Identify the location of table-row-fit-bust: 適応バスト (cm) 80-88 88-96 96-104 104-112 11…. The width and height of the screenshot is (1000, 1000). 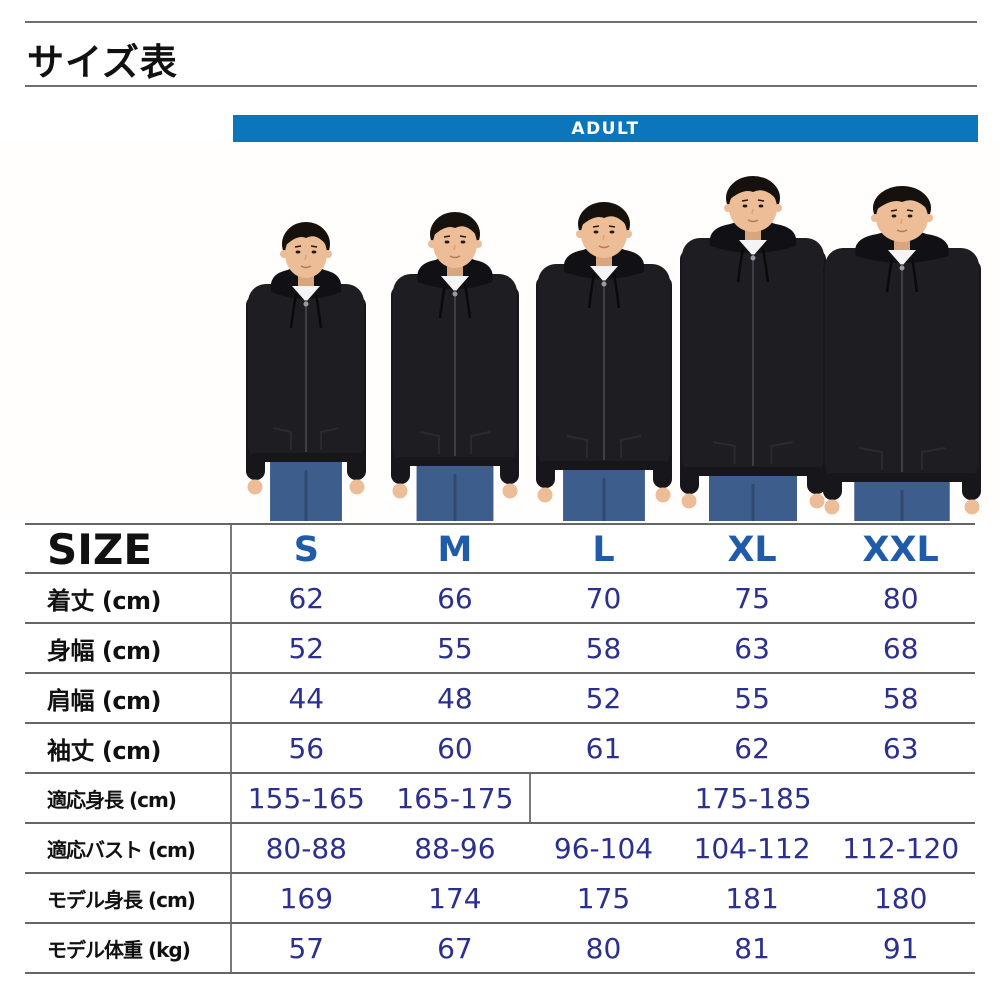
(500, 849).